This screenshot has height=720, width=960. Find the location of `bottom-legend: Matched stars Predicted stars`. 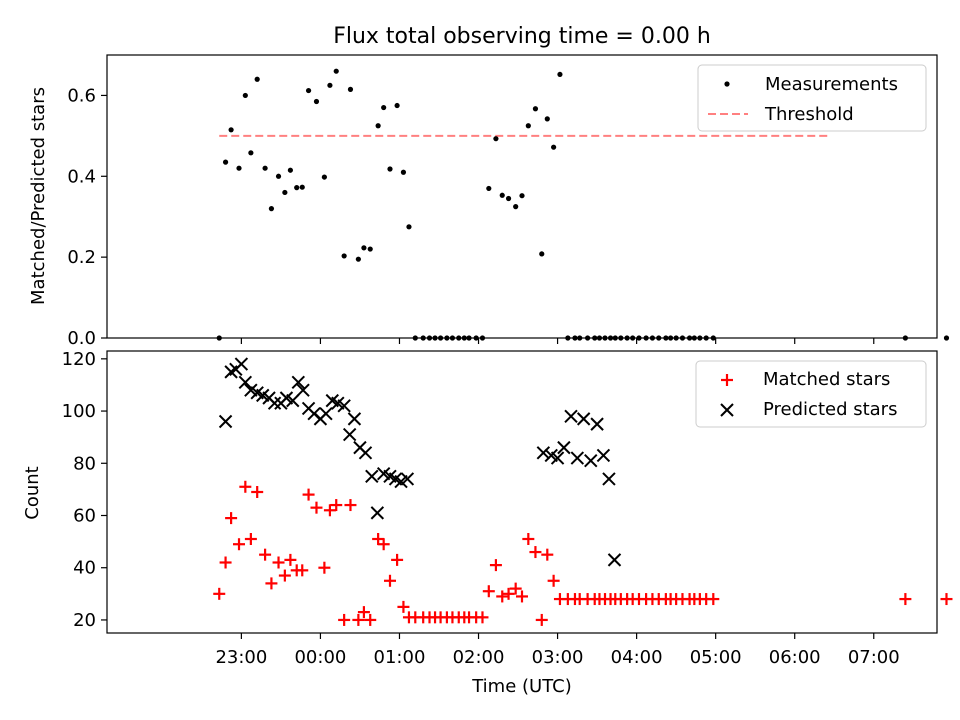

bottom-legend: Matched stars Predicted stars is located at coordinates (811, 394).